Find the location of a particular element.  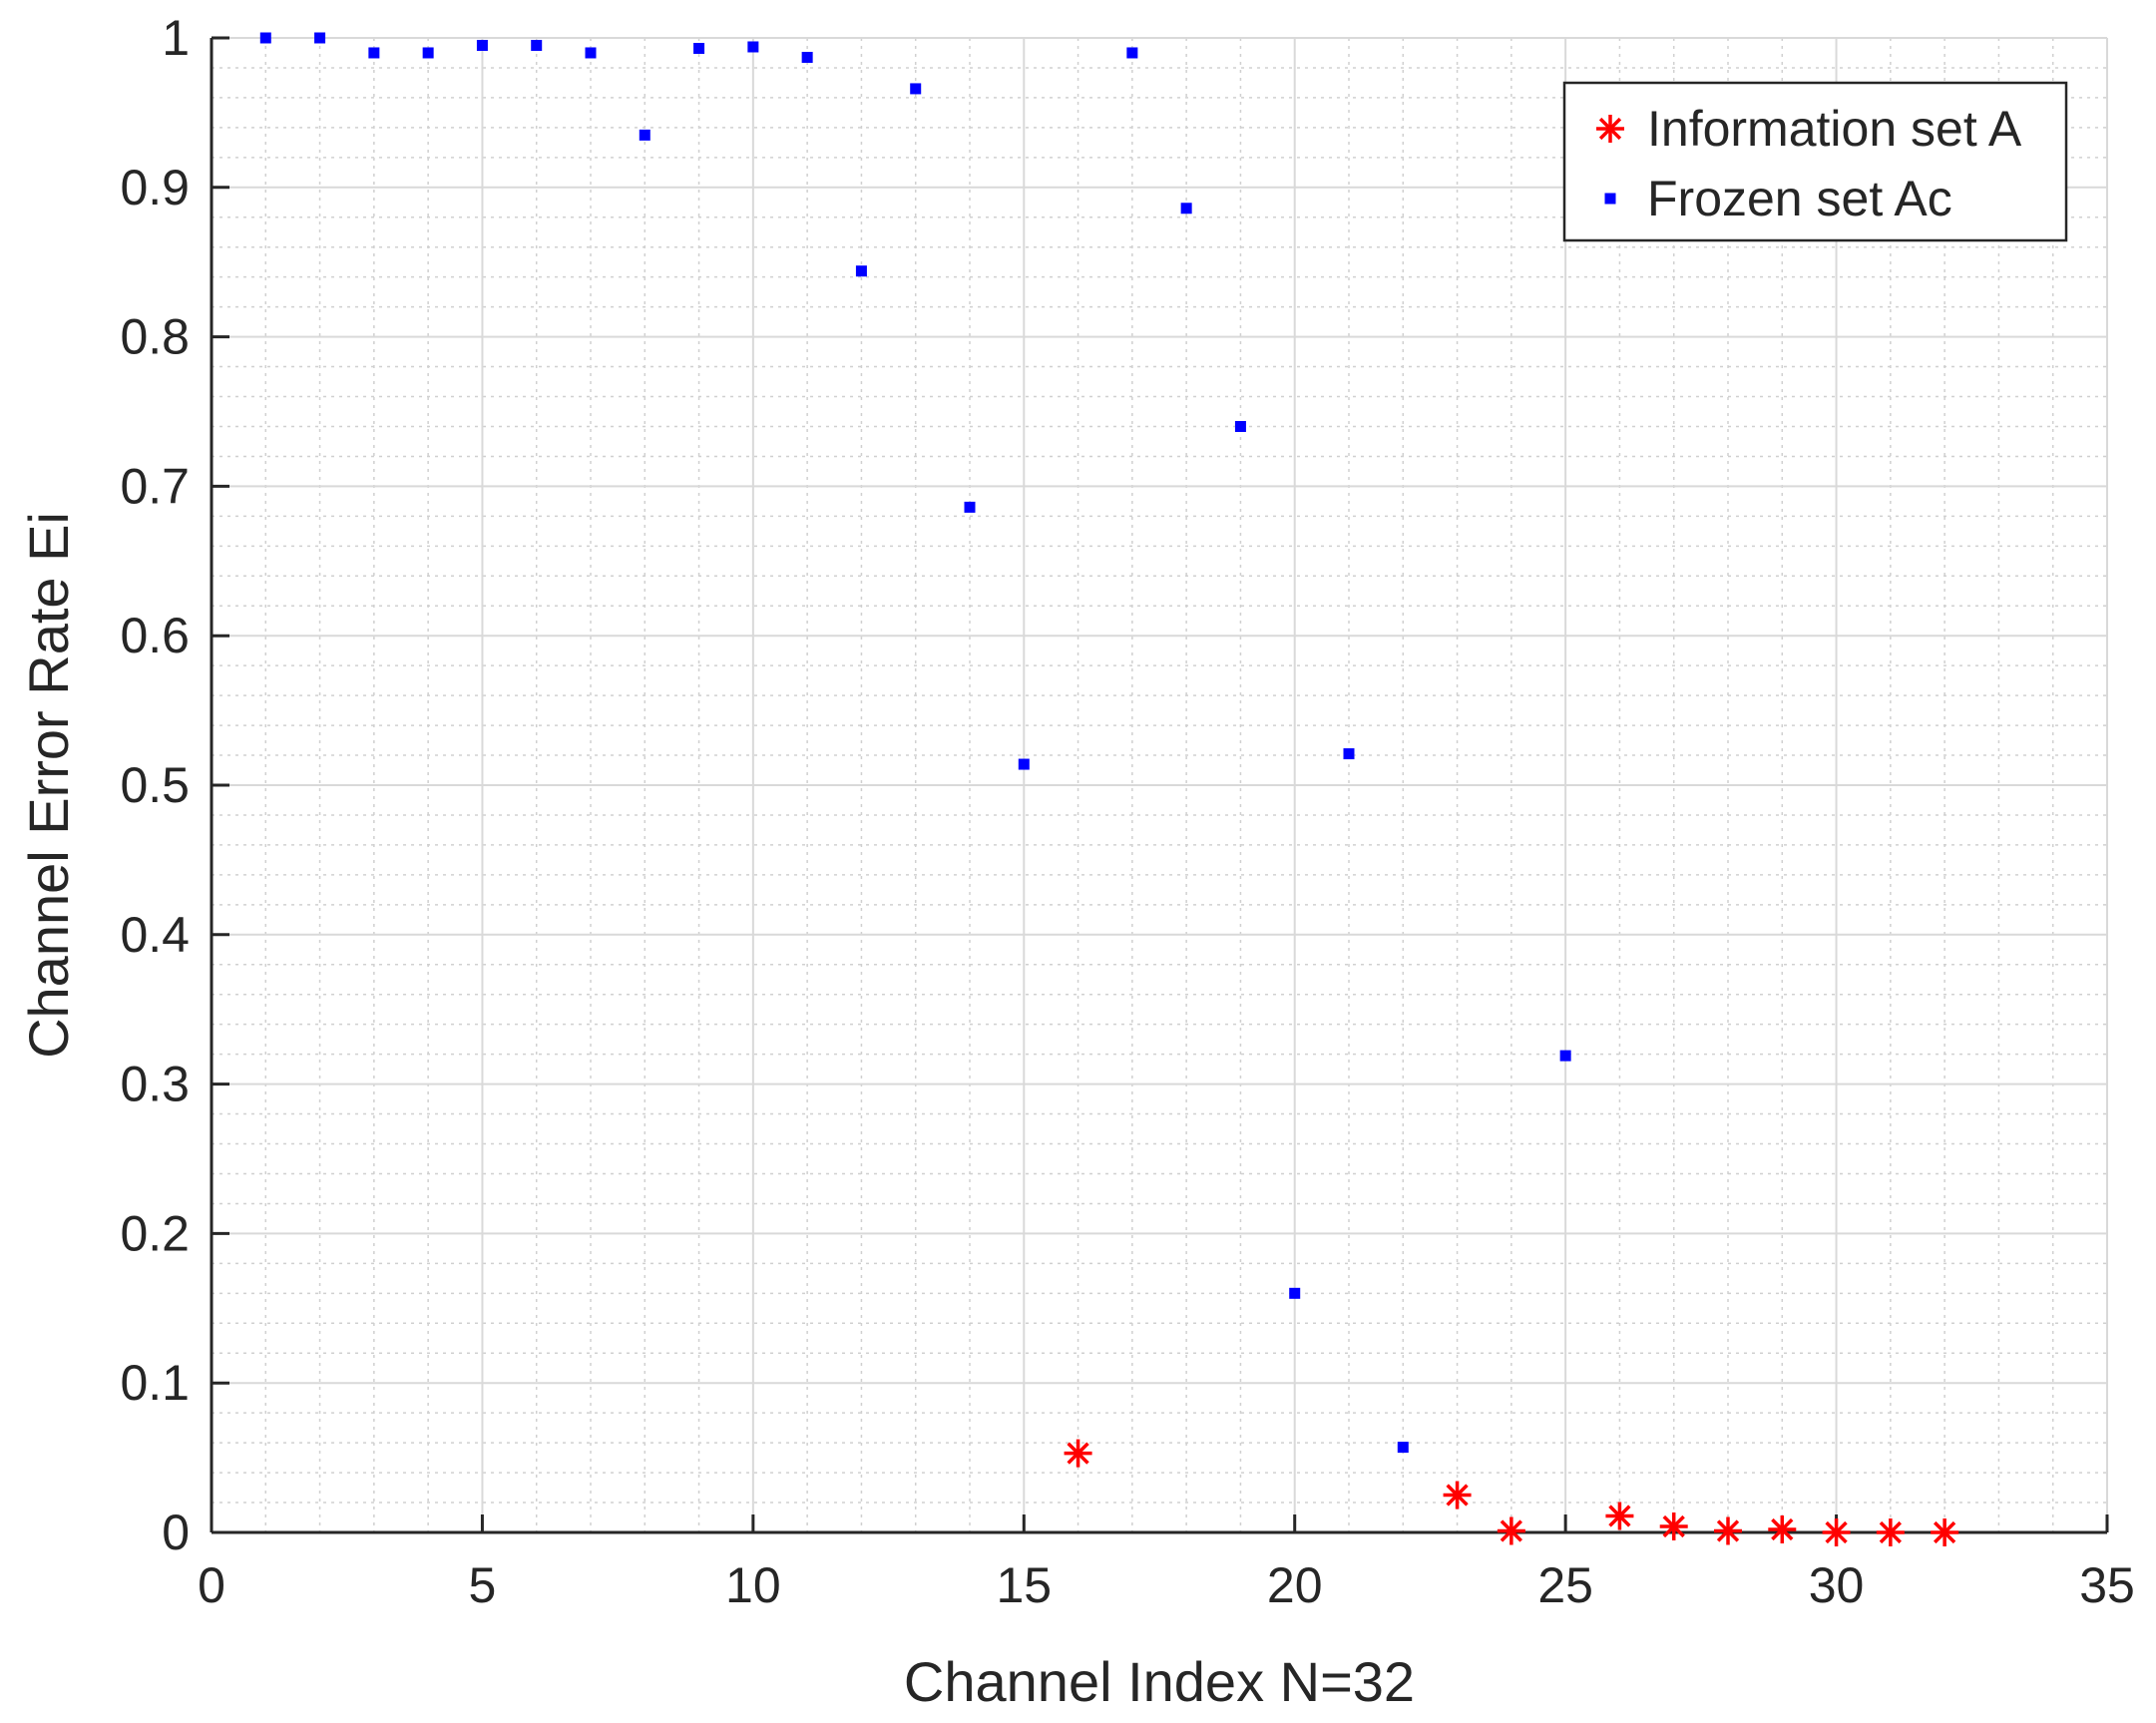

y-tick-label: 0.5 is located at coordinates (155, 785).